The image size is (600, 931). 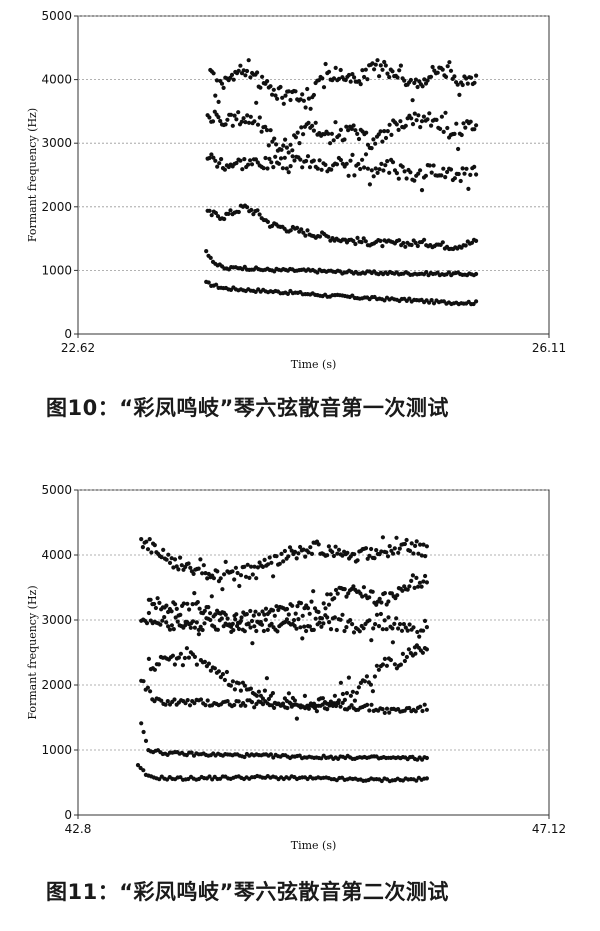 What do you see at coordinates (56, 555) in the screenshot?
I see `y-tick-label: 4000` at bounding box center [56, 555].